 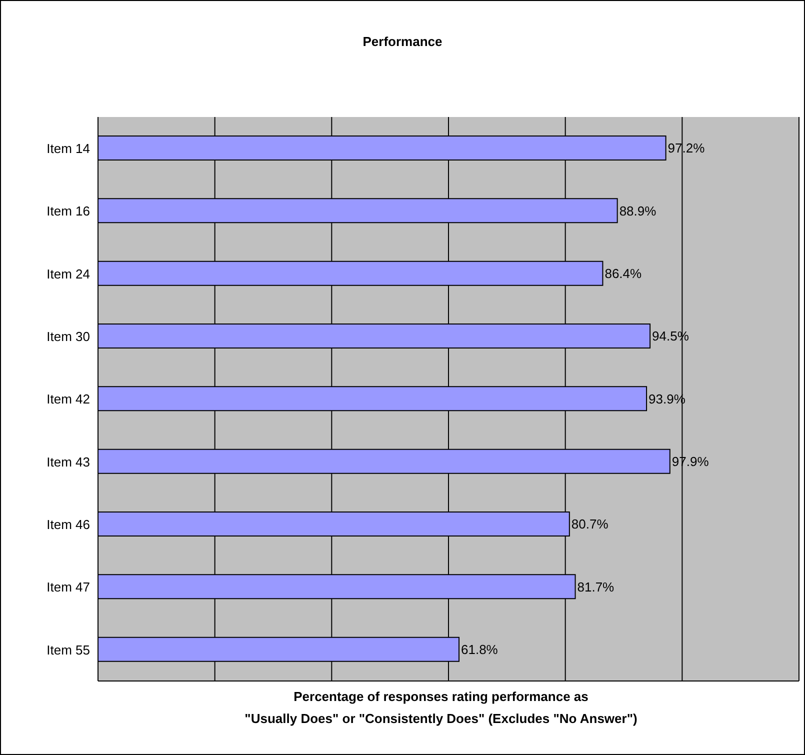 I want to click on y-tick-label: Item 43, so click(x=68, y=462).